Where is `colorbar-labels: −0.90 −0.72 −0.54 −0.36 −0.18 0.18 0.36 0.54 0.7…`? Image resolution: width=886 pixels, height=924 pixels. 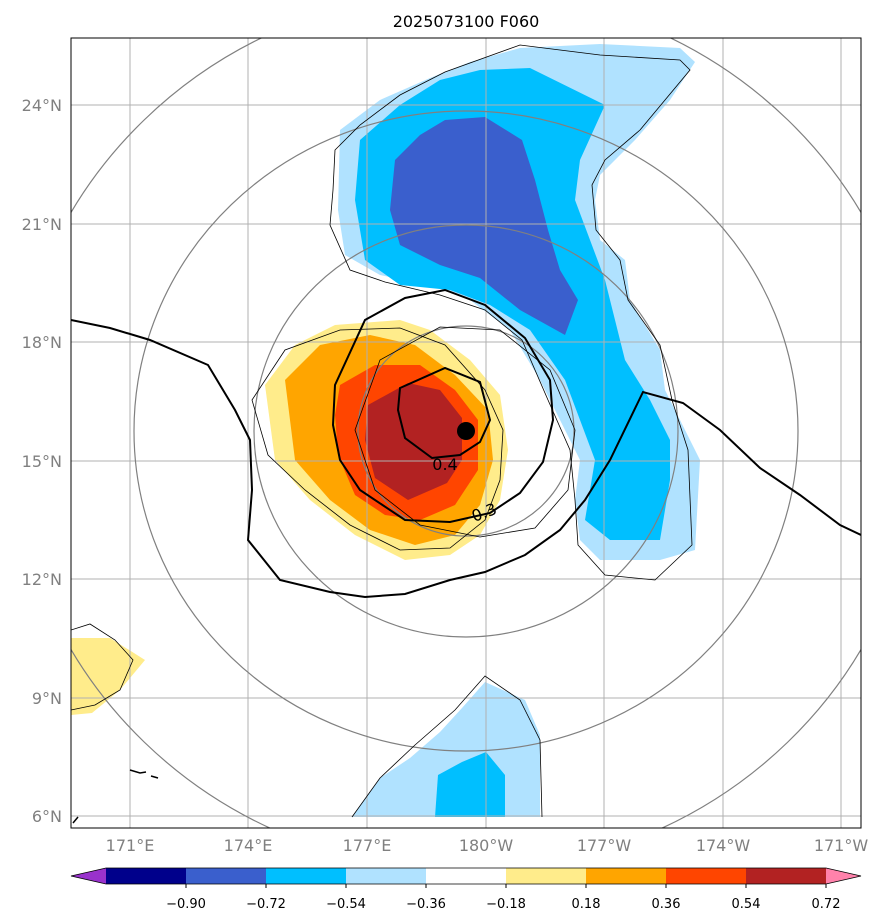
colorbar-labels: −0.90 −0.72 −0.54 −0.36 −0.18 0.18 0.36 0.54 0.7… is located at coordinates (503, 898).